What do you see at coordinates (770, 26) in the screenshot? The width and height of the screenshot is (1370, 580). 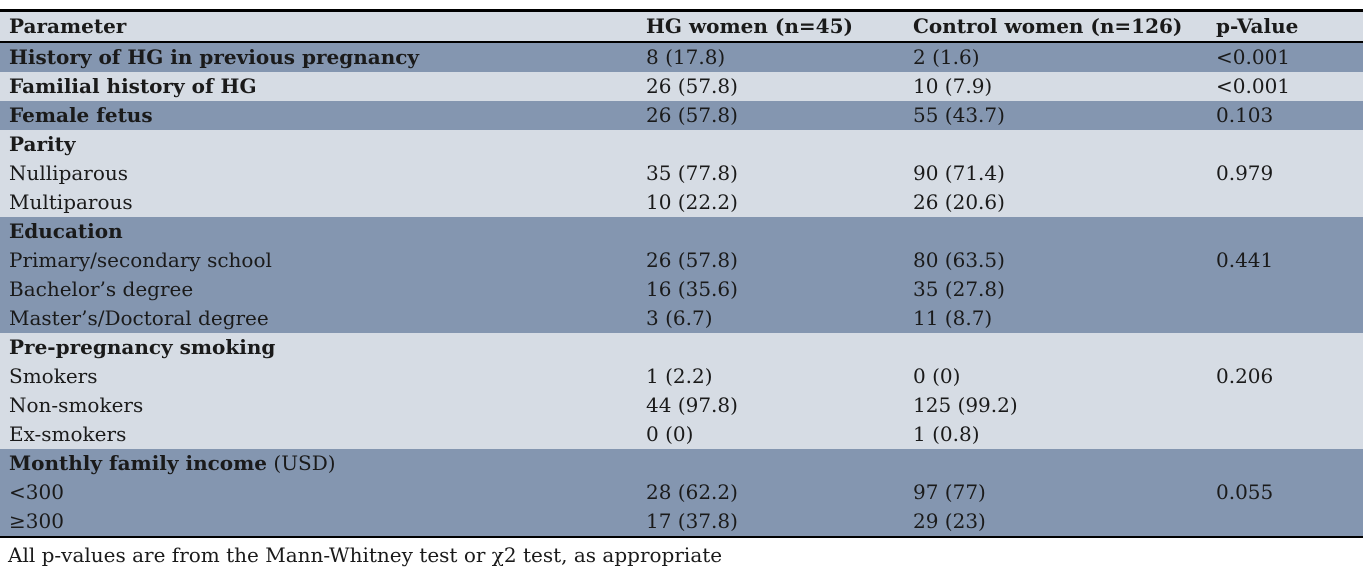 I see `col-header-hg-women: HG women (n=45)` at bounding box center [770, 26].